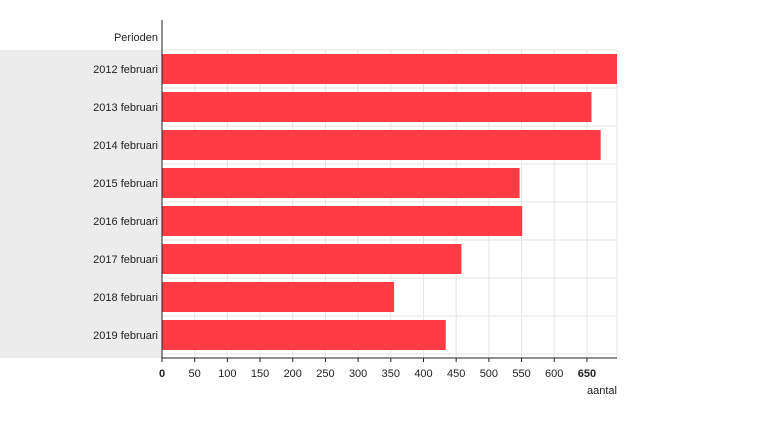 This screenshot has height=432, width=768. What do you see at coordinates (377, 369) in the screenshot?
I see `x-axis-ticks: 0 50 100 150 200 250 300 350 400 450 500 550 600 650` at bounding box center [377, 369].